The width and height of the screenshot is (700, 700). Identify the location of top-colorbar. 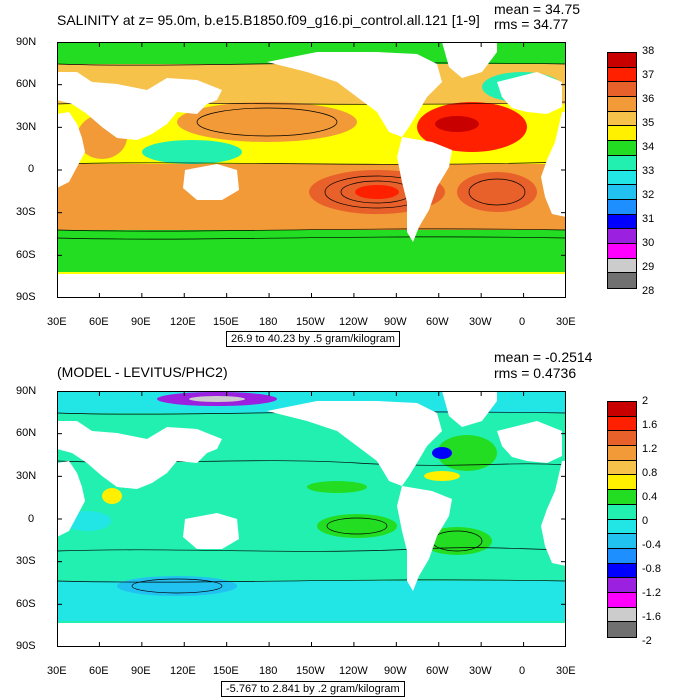
(622, 170).